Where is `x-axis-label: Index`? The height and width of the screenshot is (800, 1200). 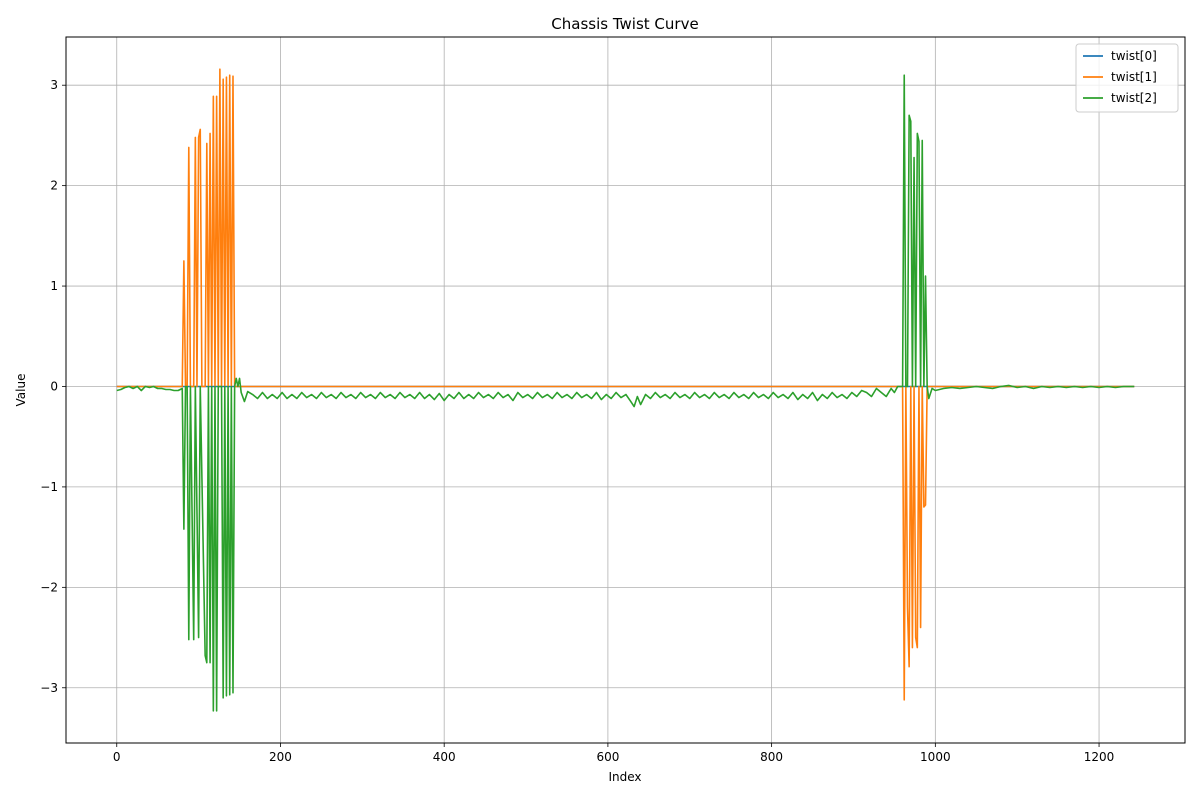
x-axis-label: Index is located at coordinates (624, 777).